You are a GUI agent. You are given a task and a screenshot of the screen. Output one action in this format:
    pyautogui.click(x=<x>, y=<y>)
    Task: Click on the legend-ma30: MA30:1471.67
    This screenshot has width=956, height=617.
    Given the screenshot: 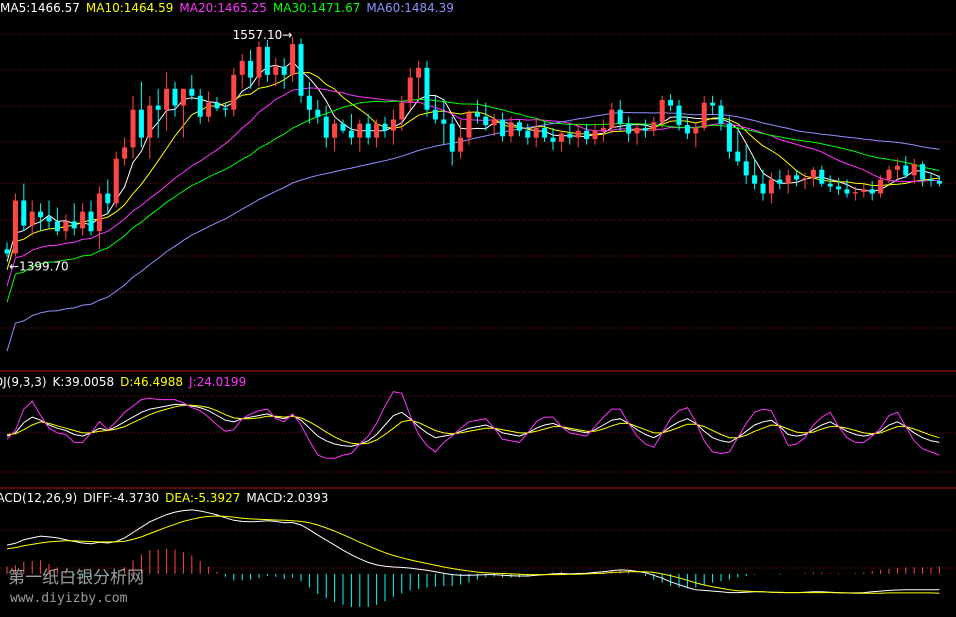 What is the action you would take?
    pyautogui.click(x=317, y=8)
    